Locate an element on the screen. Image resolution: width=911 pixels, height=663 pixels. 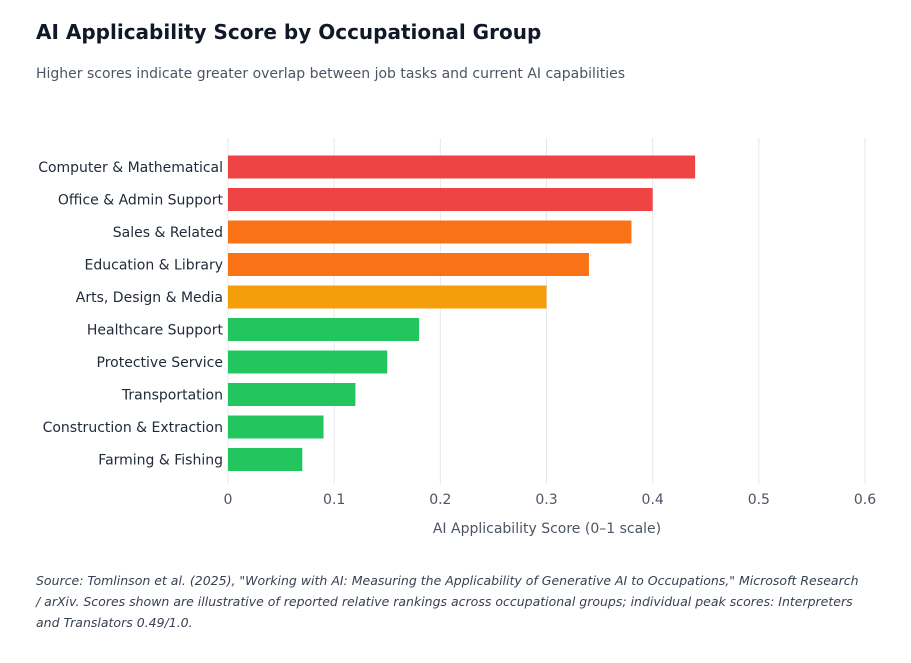
x-tick-label: 0 is located at coordinates (228, 500).